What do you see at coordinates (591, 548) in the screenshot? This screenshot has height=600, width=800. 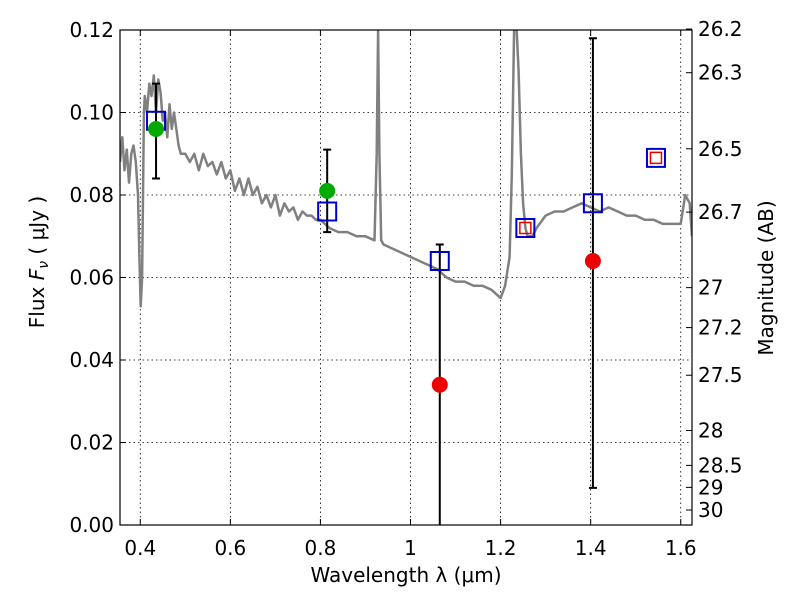 I see `x-tick-label: 1.4` at bounding box center [591, 548].